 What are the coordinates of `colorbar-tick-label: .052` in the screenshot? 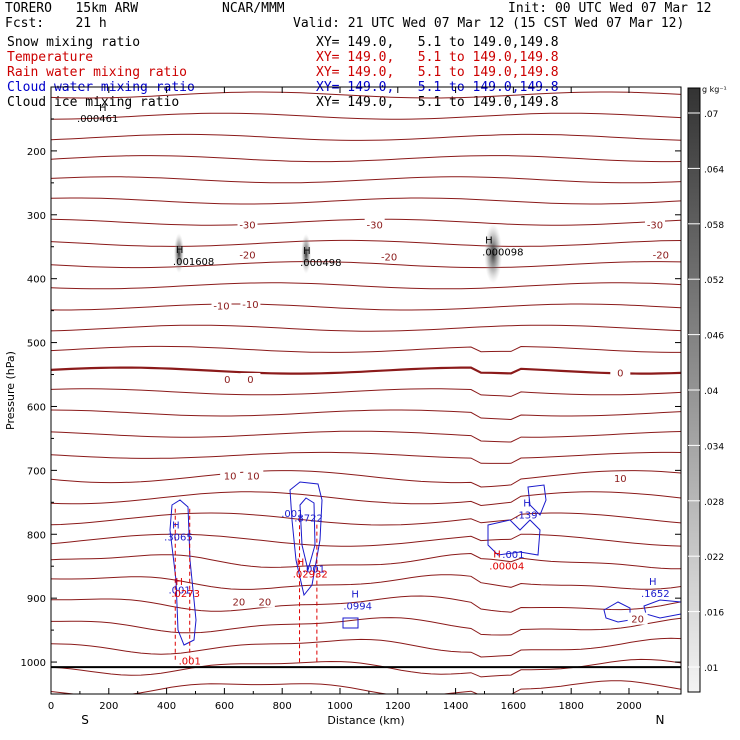 It's located at (714, 281).